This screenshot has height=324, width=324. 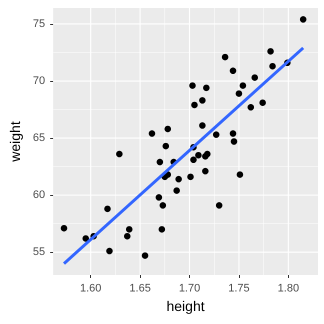 I want to click on y-tick-label: 65, so click(x=39, y=138).